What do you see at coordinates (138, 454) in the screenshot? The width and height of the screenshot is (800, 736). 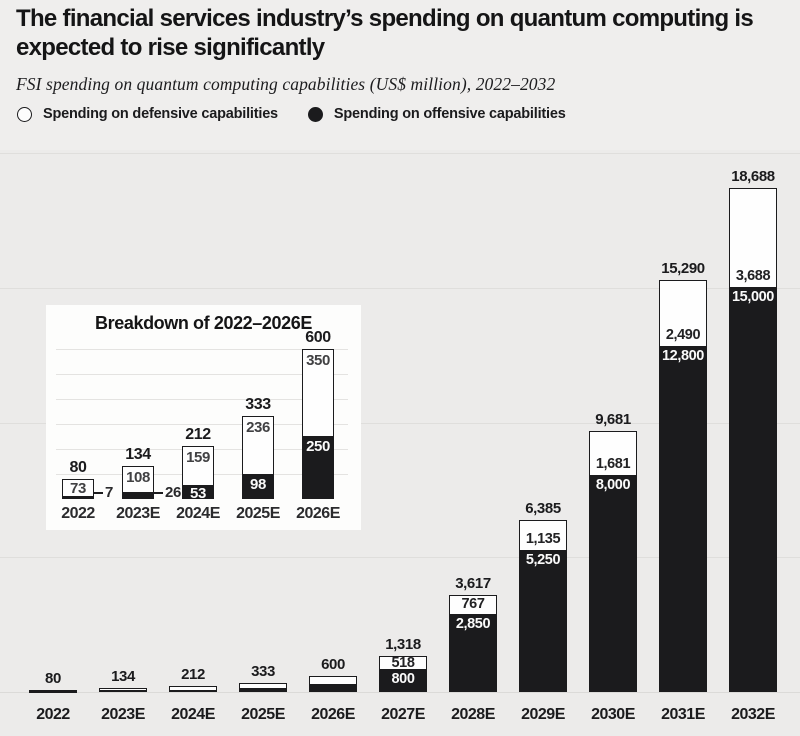 I see `inset-total-label-2023E: 134` at bounding box center [138, 454].